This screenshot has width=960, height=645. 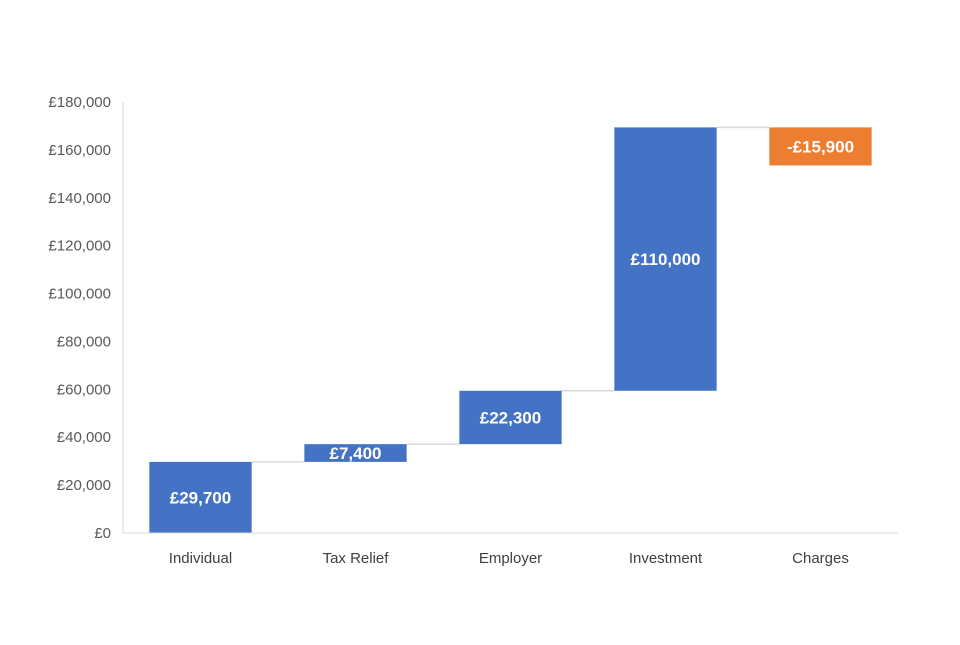 What do you see at coordinates (510, 558) in the screenshot?
I see `x-category-label: Employer` at bounding box center [510, 558].